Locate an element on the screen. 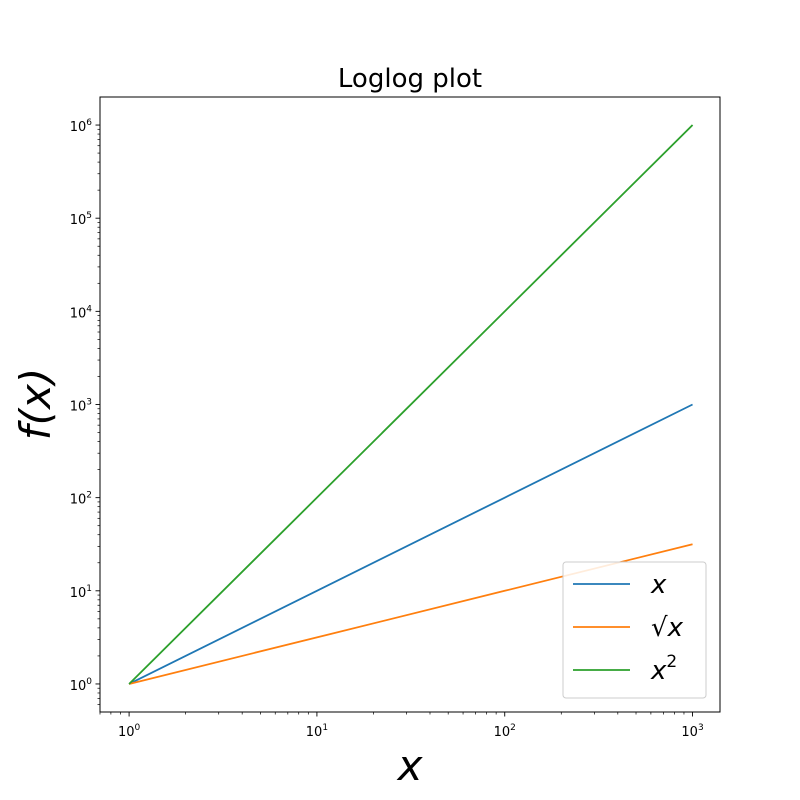 This screenshot has width=800, height=800. legend: x √x x2 is located at coordinates (634, 630).